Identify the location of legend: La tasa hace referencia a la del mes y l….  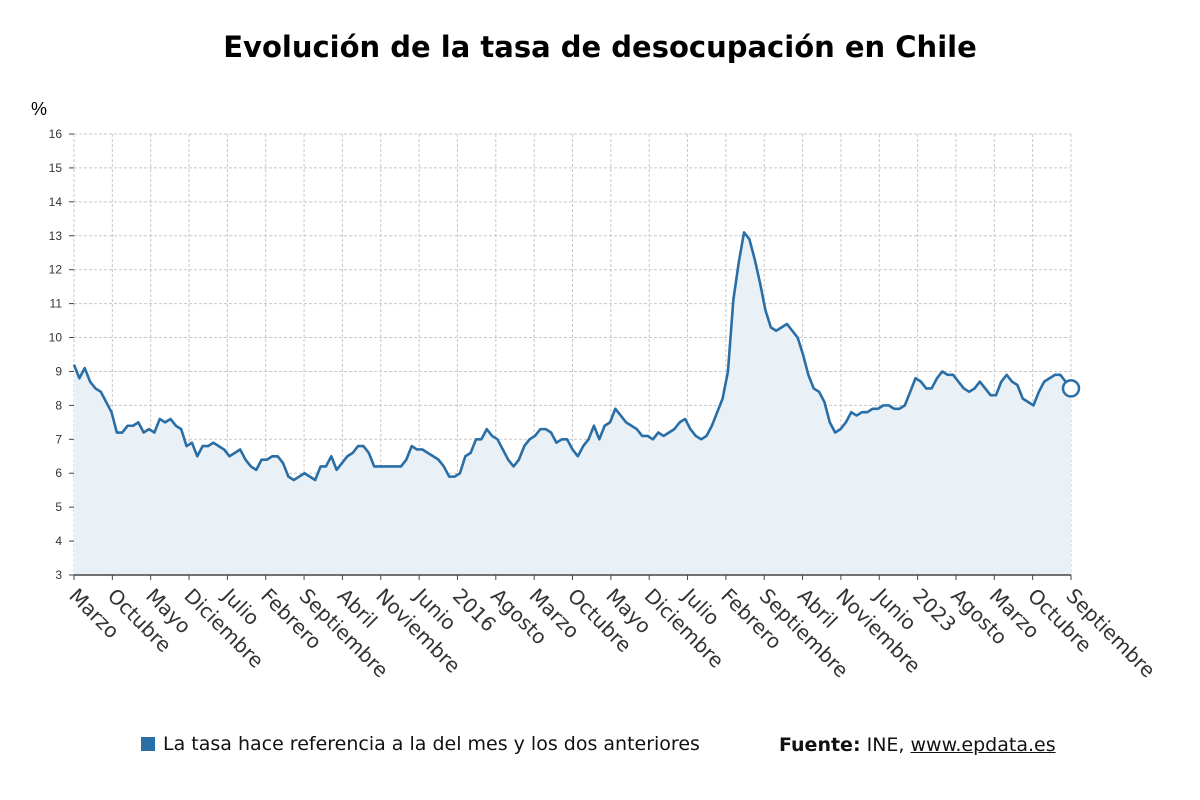
(420, 744).